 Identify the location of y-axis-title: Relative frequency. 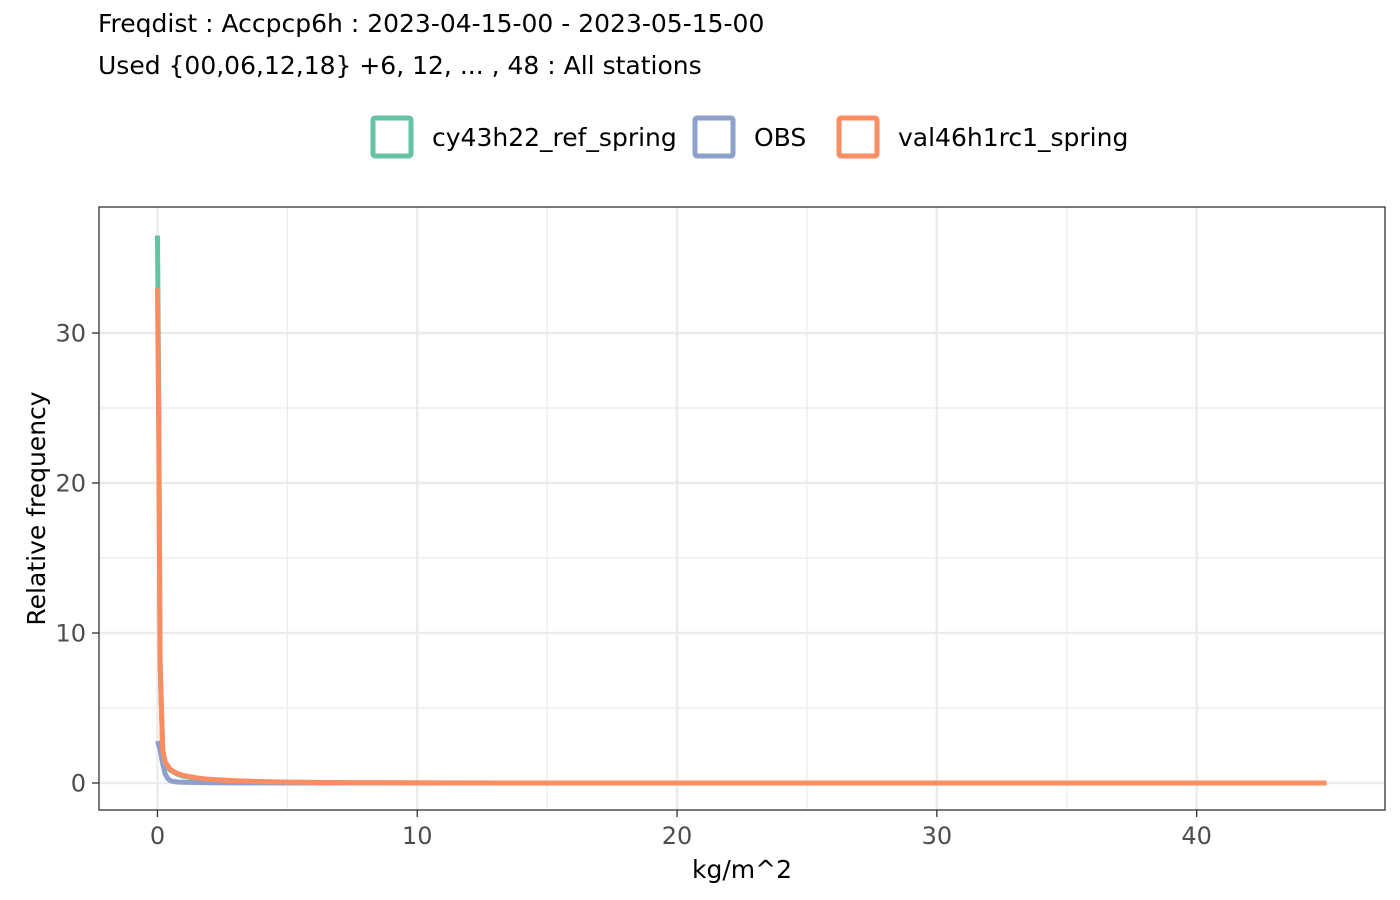
(36, 508).